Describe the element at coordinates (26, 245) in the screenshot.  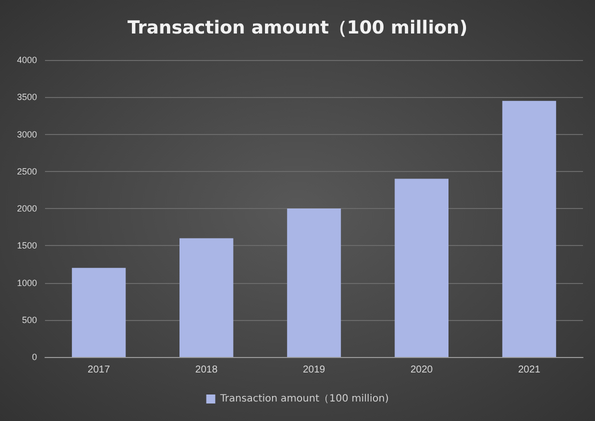
I see `y-tick-label: 1500` at that location.